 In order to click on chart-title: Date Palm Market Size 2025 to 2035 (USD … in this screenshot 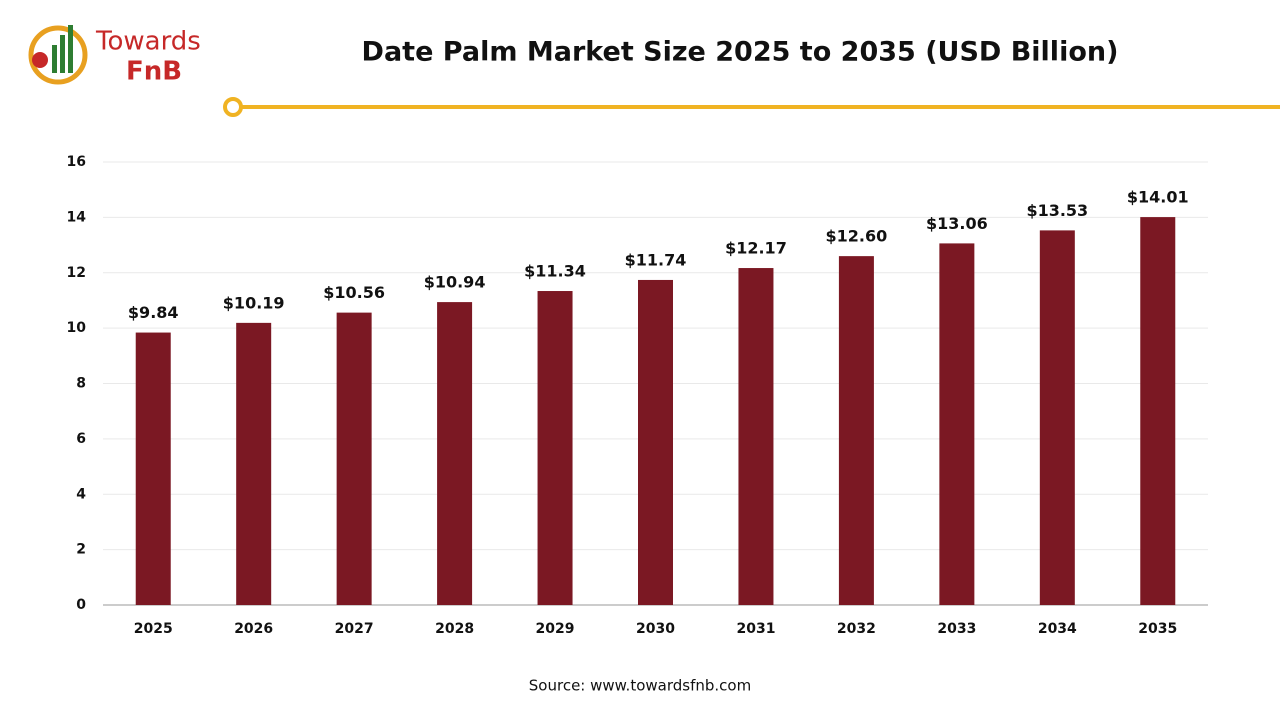, I will do `click(740, 52)`.